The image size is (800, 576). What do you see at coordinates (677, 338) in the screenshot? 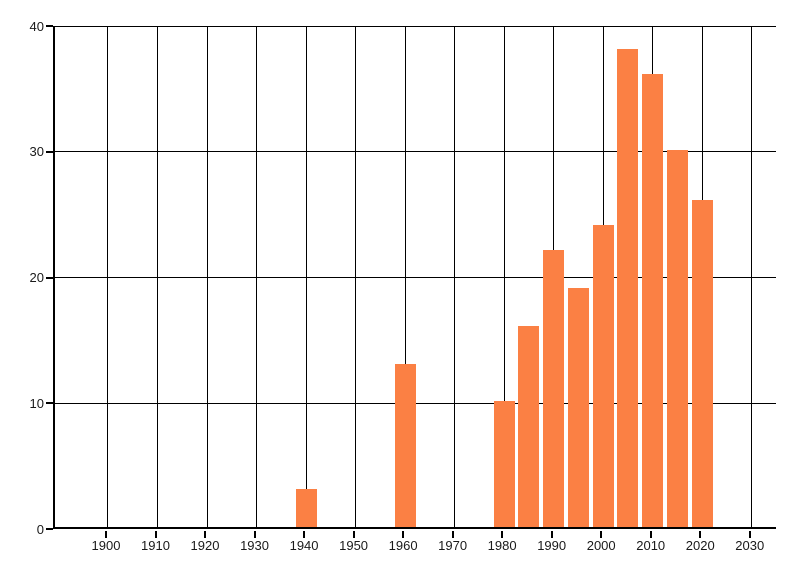
I see `bar-2015` at bounding box center [677, 338].